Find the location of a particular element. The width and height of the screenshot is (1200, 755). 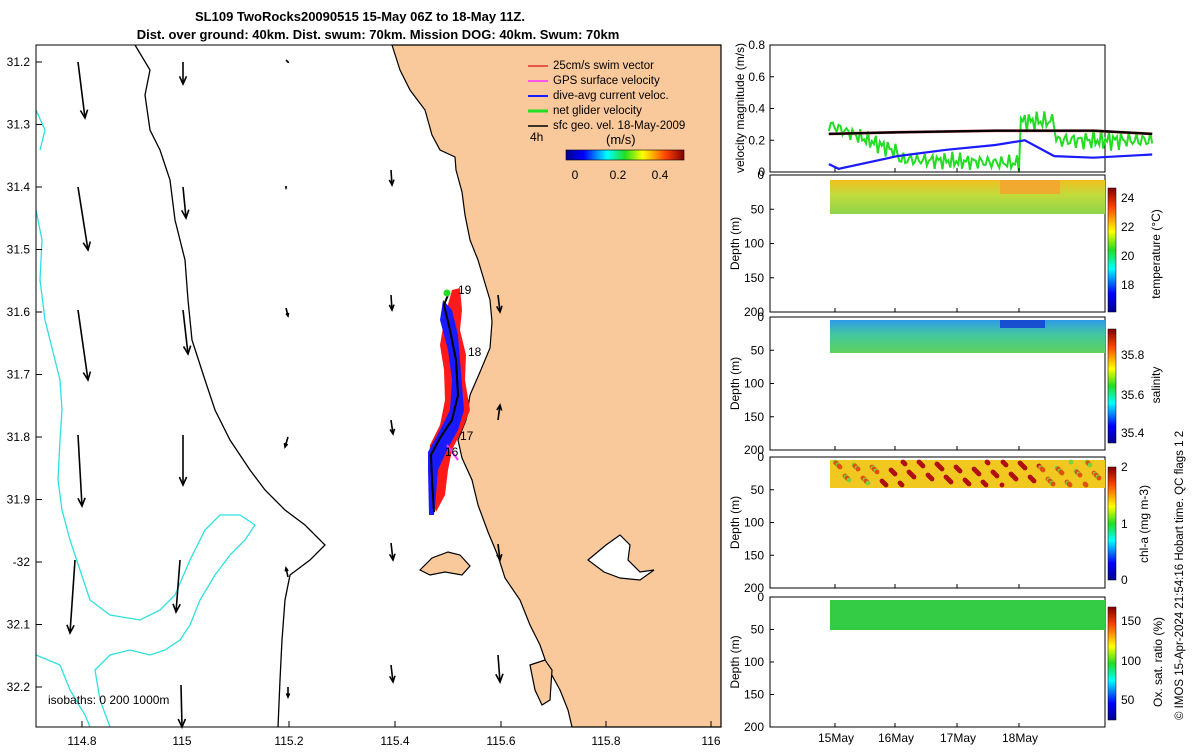

velocity-series is located at coordinates (990, 141).